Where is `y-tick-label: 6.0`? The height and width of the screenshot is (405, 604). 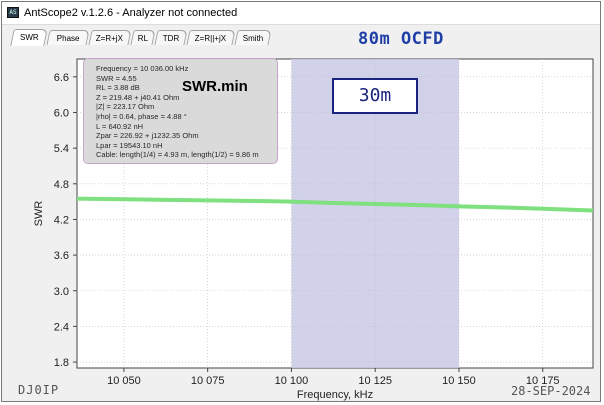 y-tick-label: 6.0 is located at coordinates (61, 113).